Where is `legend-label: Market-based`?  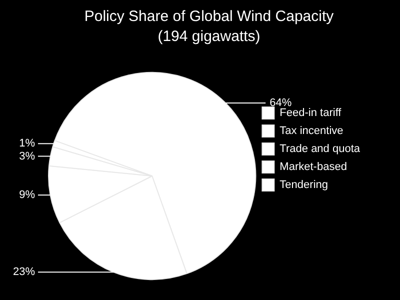 legend-label: Market-based is located at coordinates (313, 167).